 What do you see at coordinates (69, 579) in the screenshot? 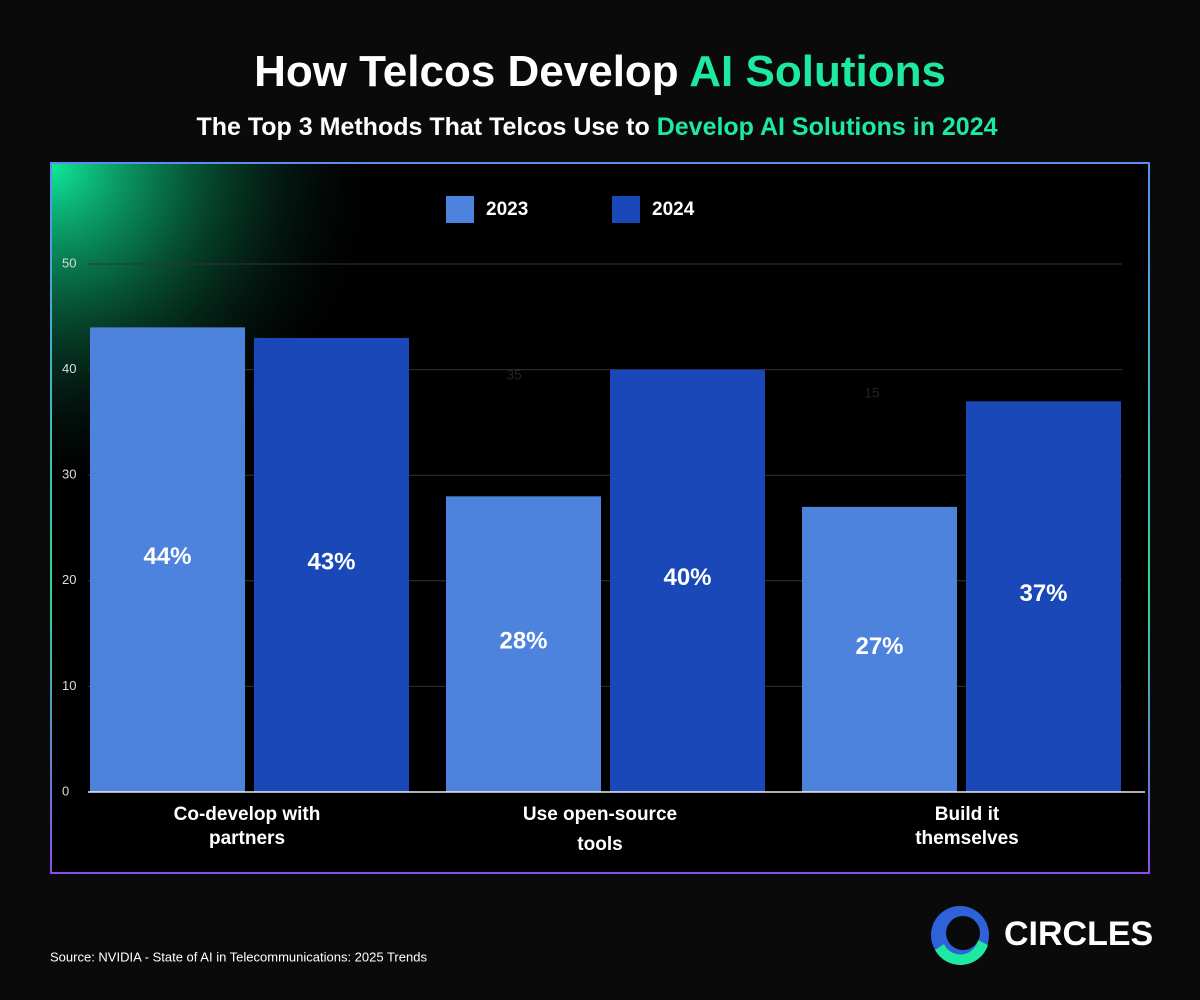
I see `y-tick-label: 20` at bounding box center [69, 579].